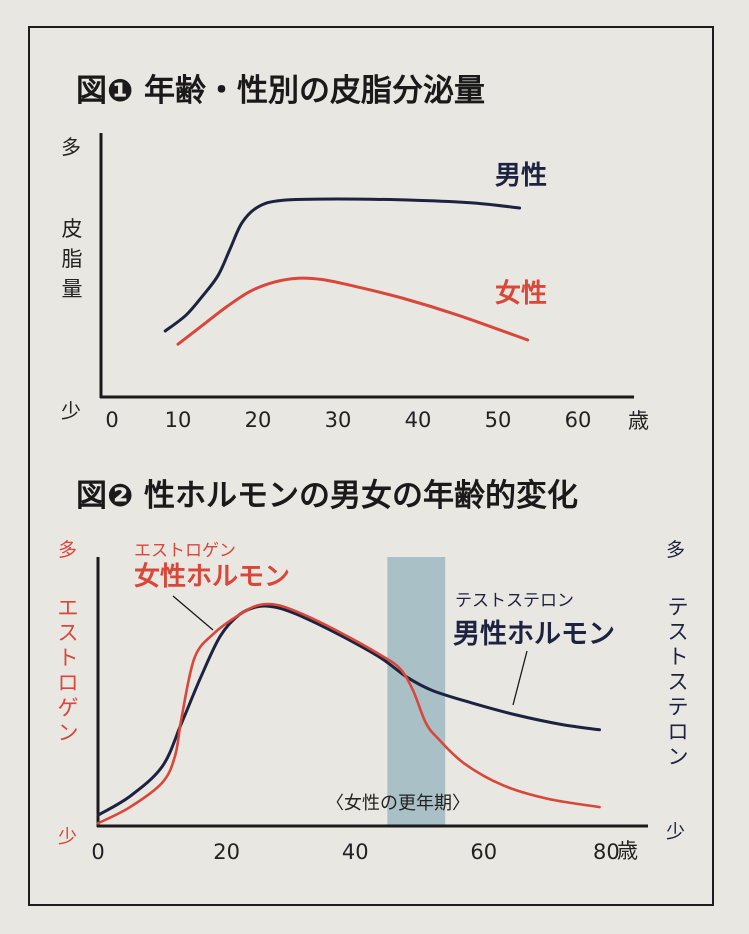 Image resolution: width=749 pixels, height=934 pixels. I want to click on chart-1-x-tick-label: 0, so click(111, 420).